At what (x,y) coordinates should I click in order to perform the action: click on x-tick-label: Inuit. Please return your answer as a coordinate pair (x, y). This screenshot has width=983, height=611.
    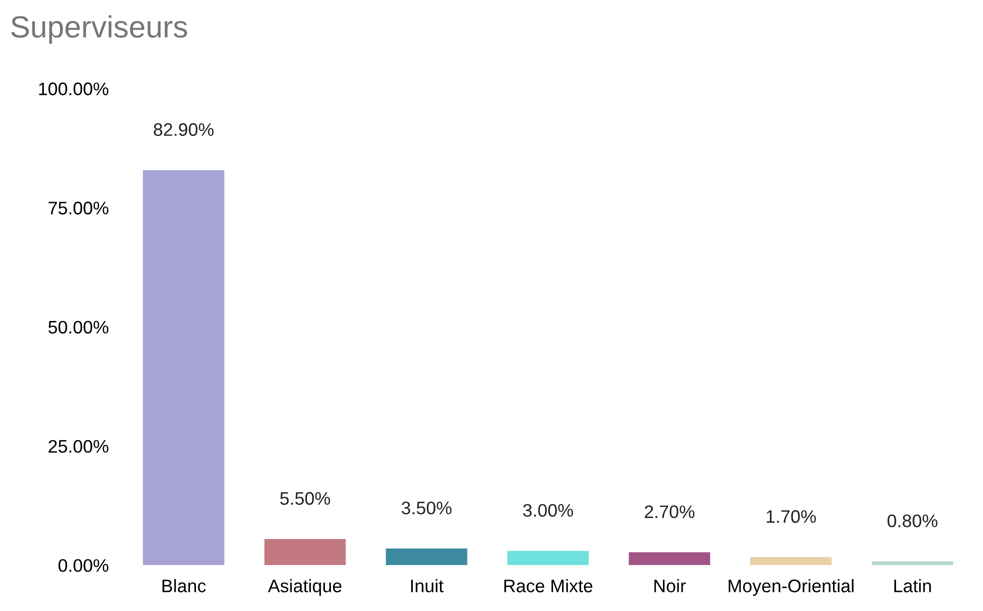
    Looking at the image, I should click on (427, 585).